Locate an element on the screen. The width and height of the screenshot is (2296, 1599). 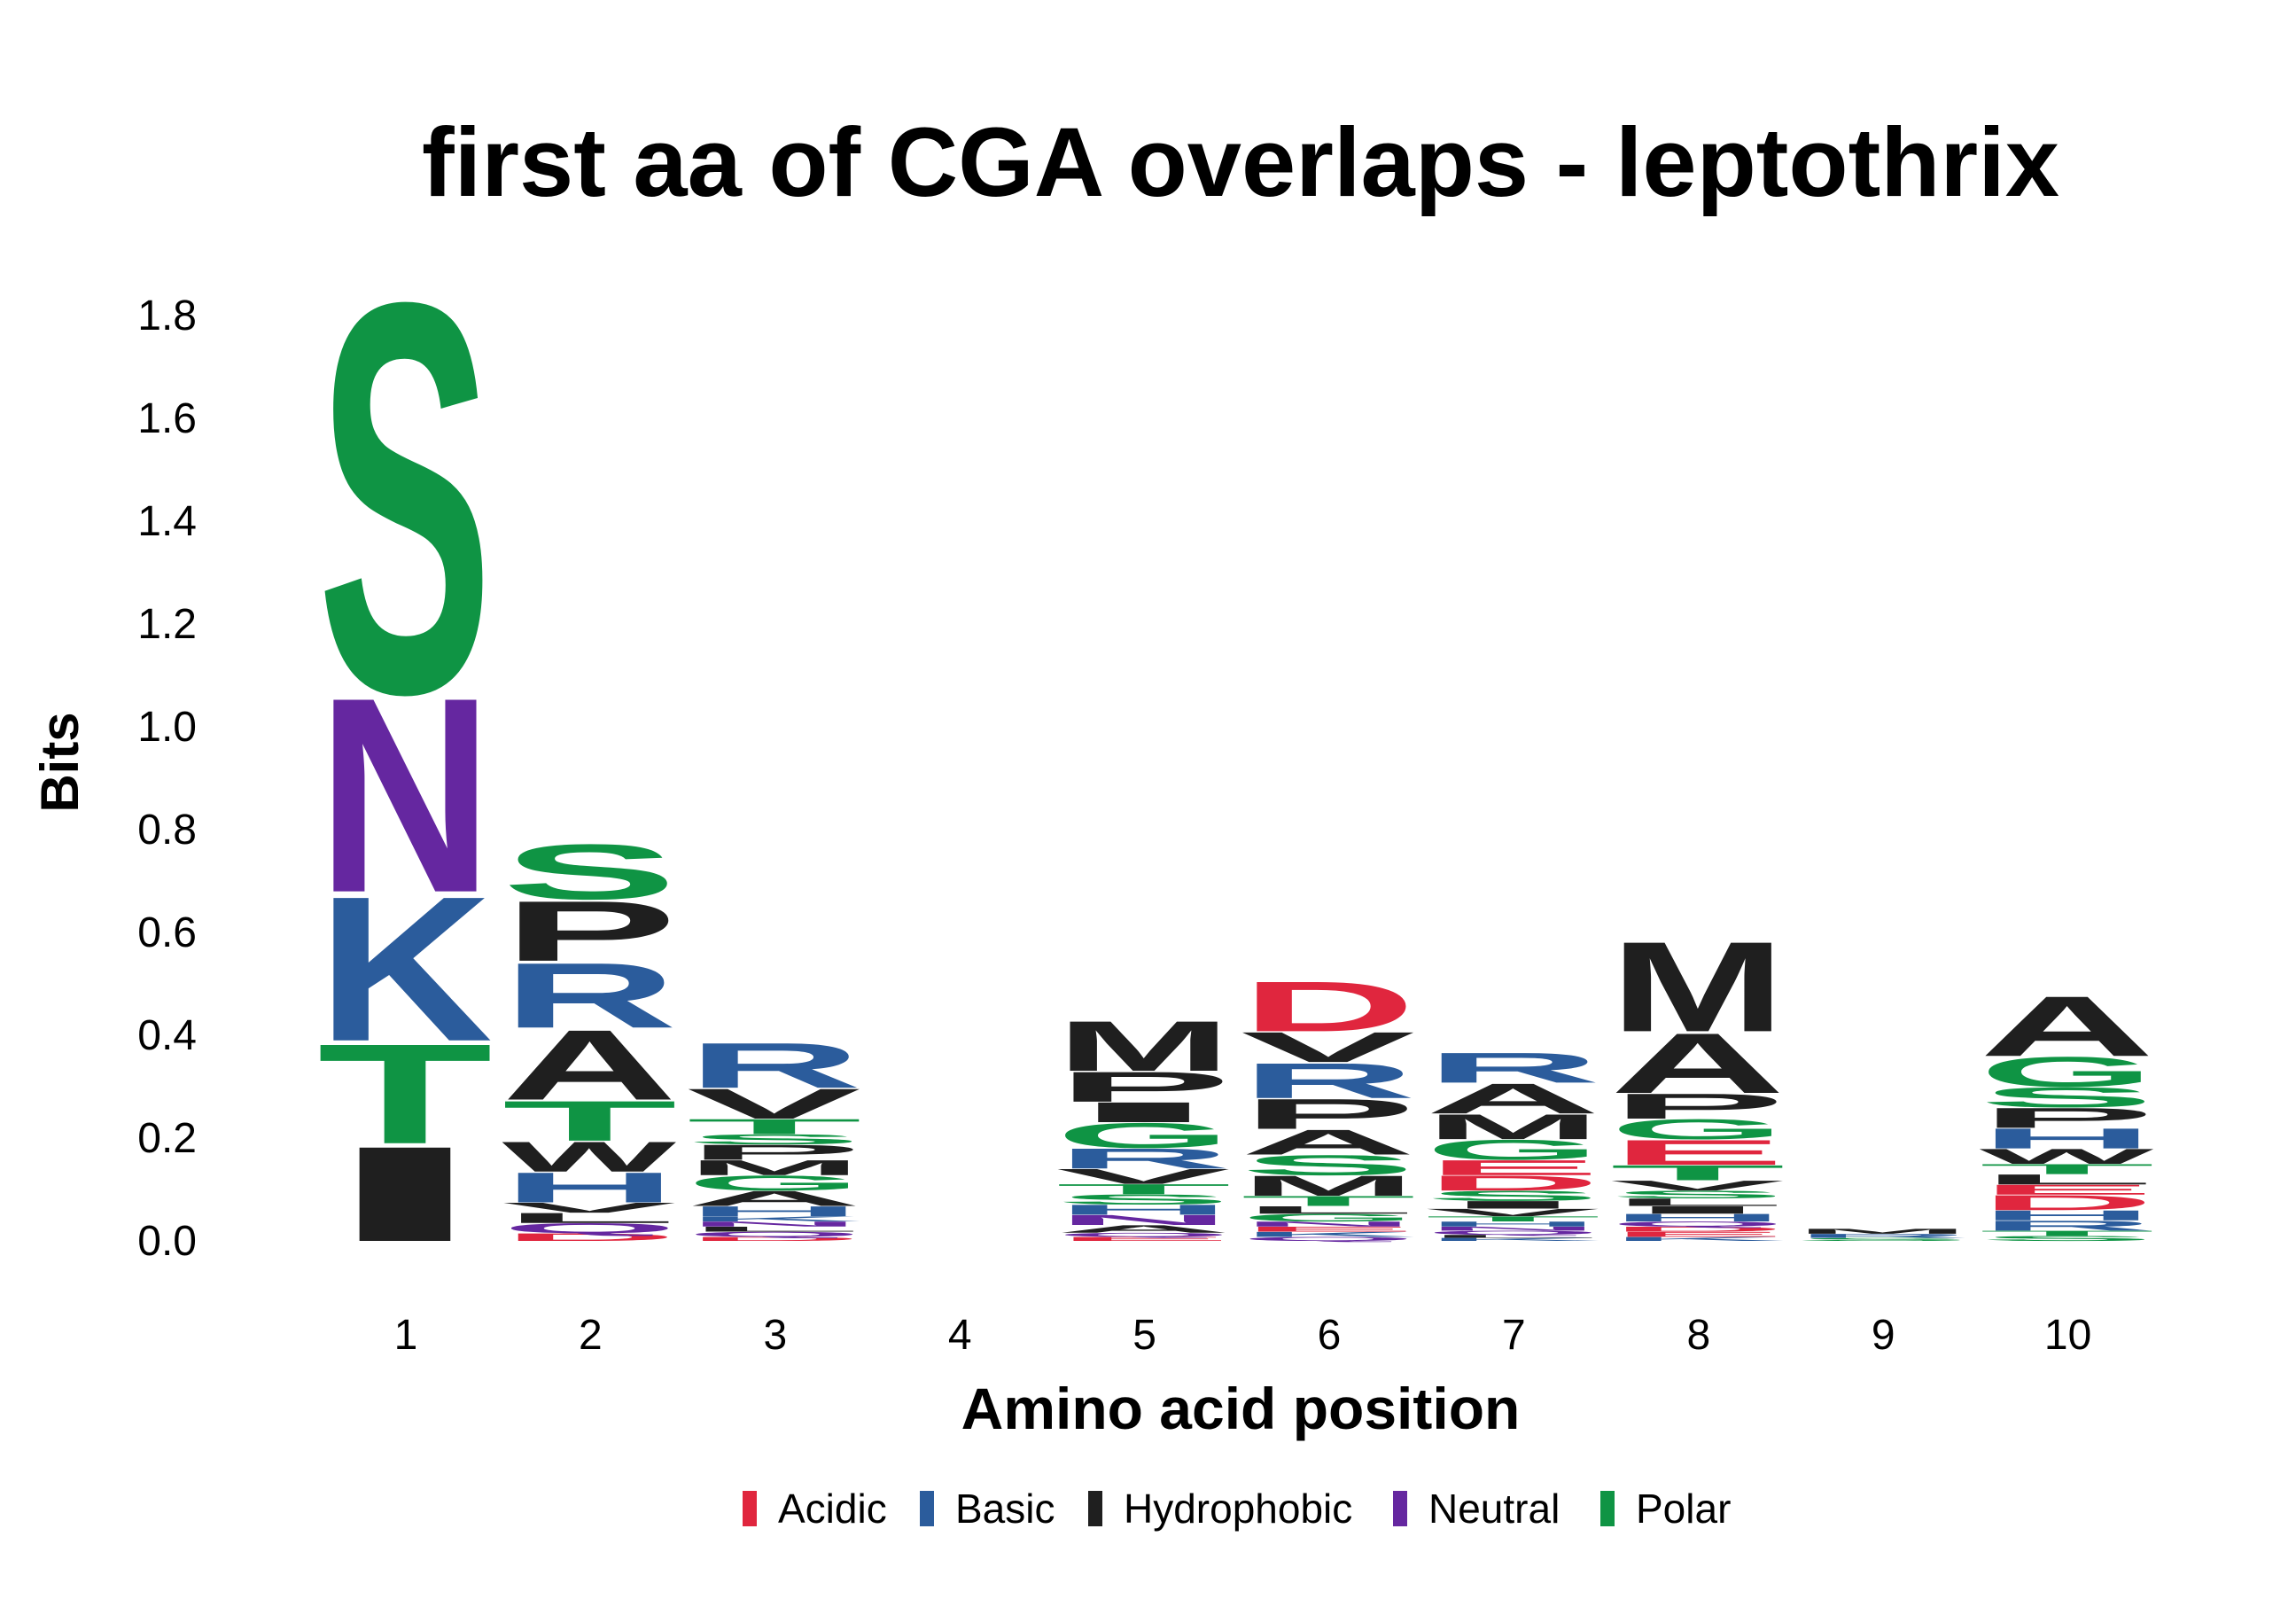
y-tick-label: 0.6 is located at coordinates (167, 932).